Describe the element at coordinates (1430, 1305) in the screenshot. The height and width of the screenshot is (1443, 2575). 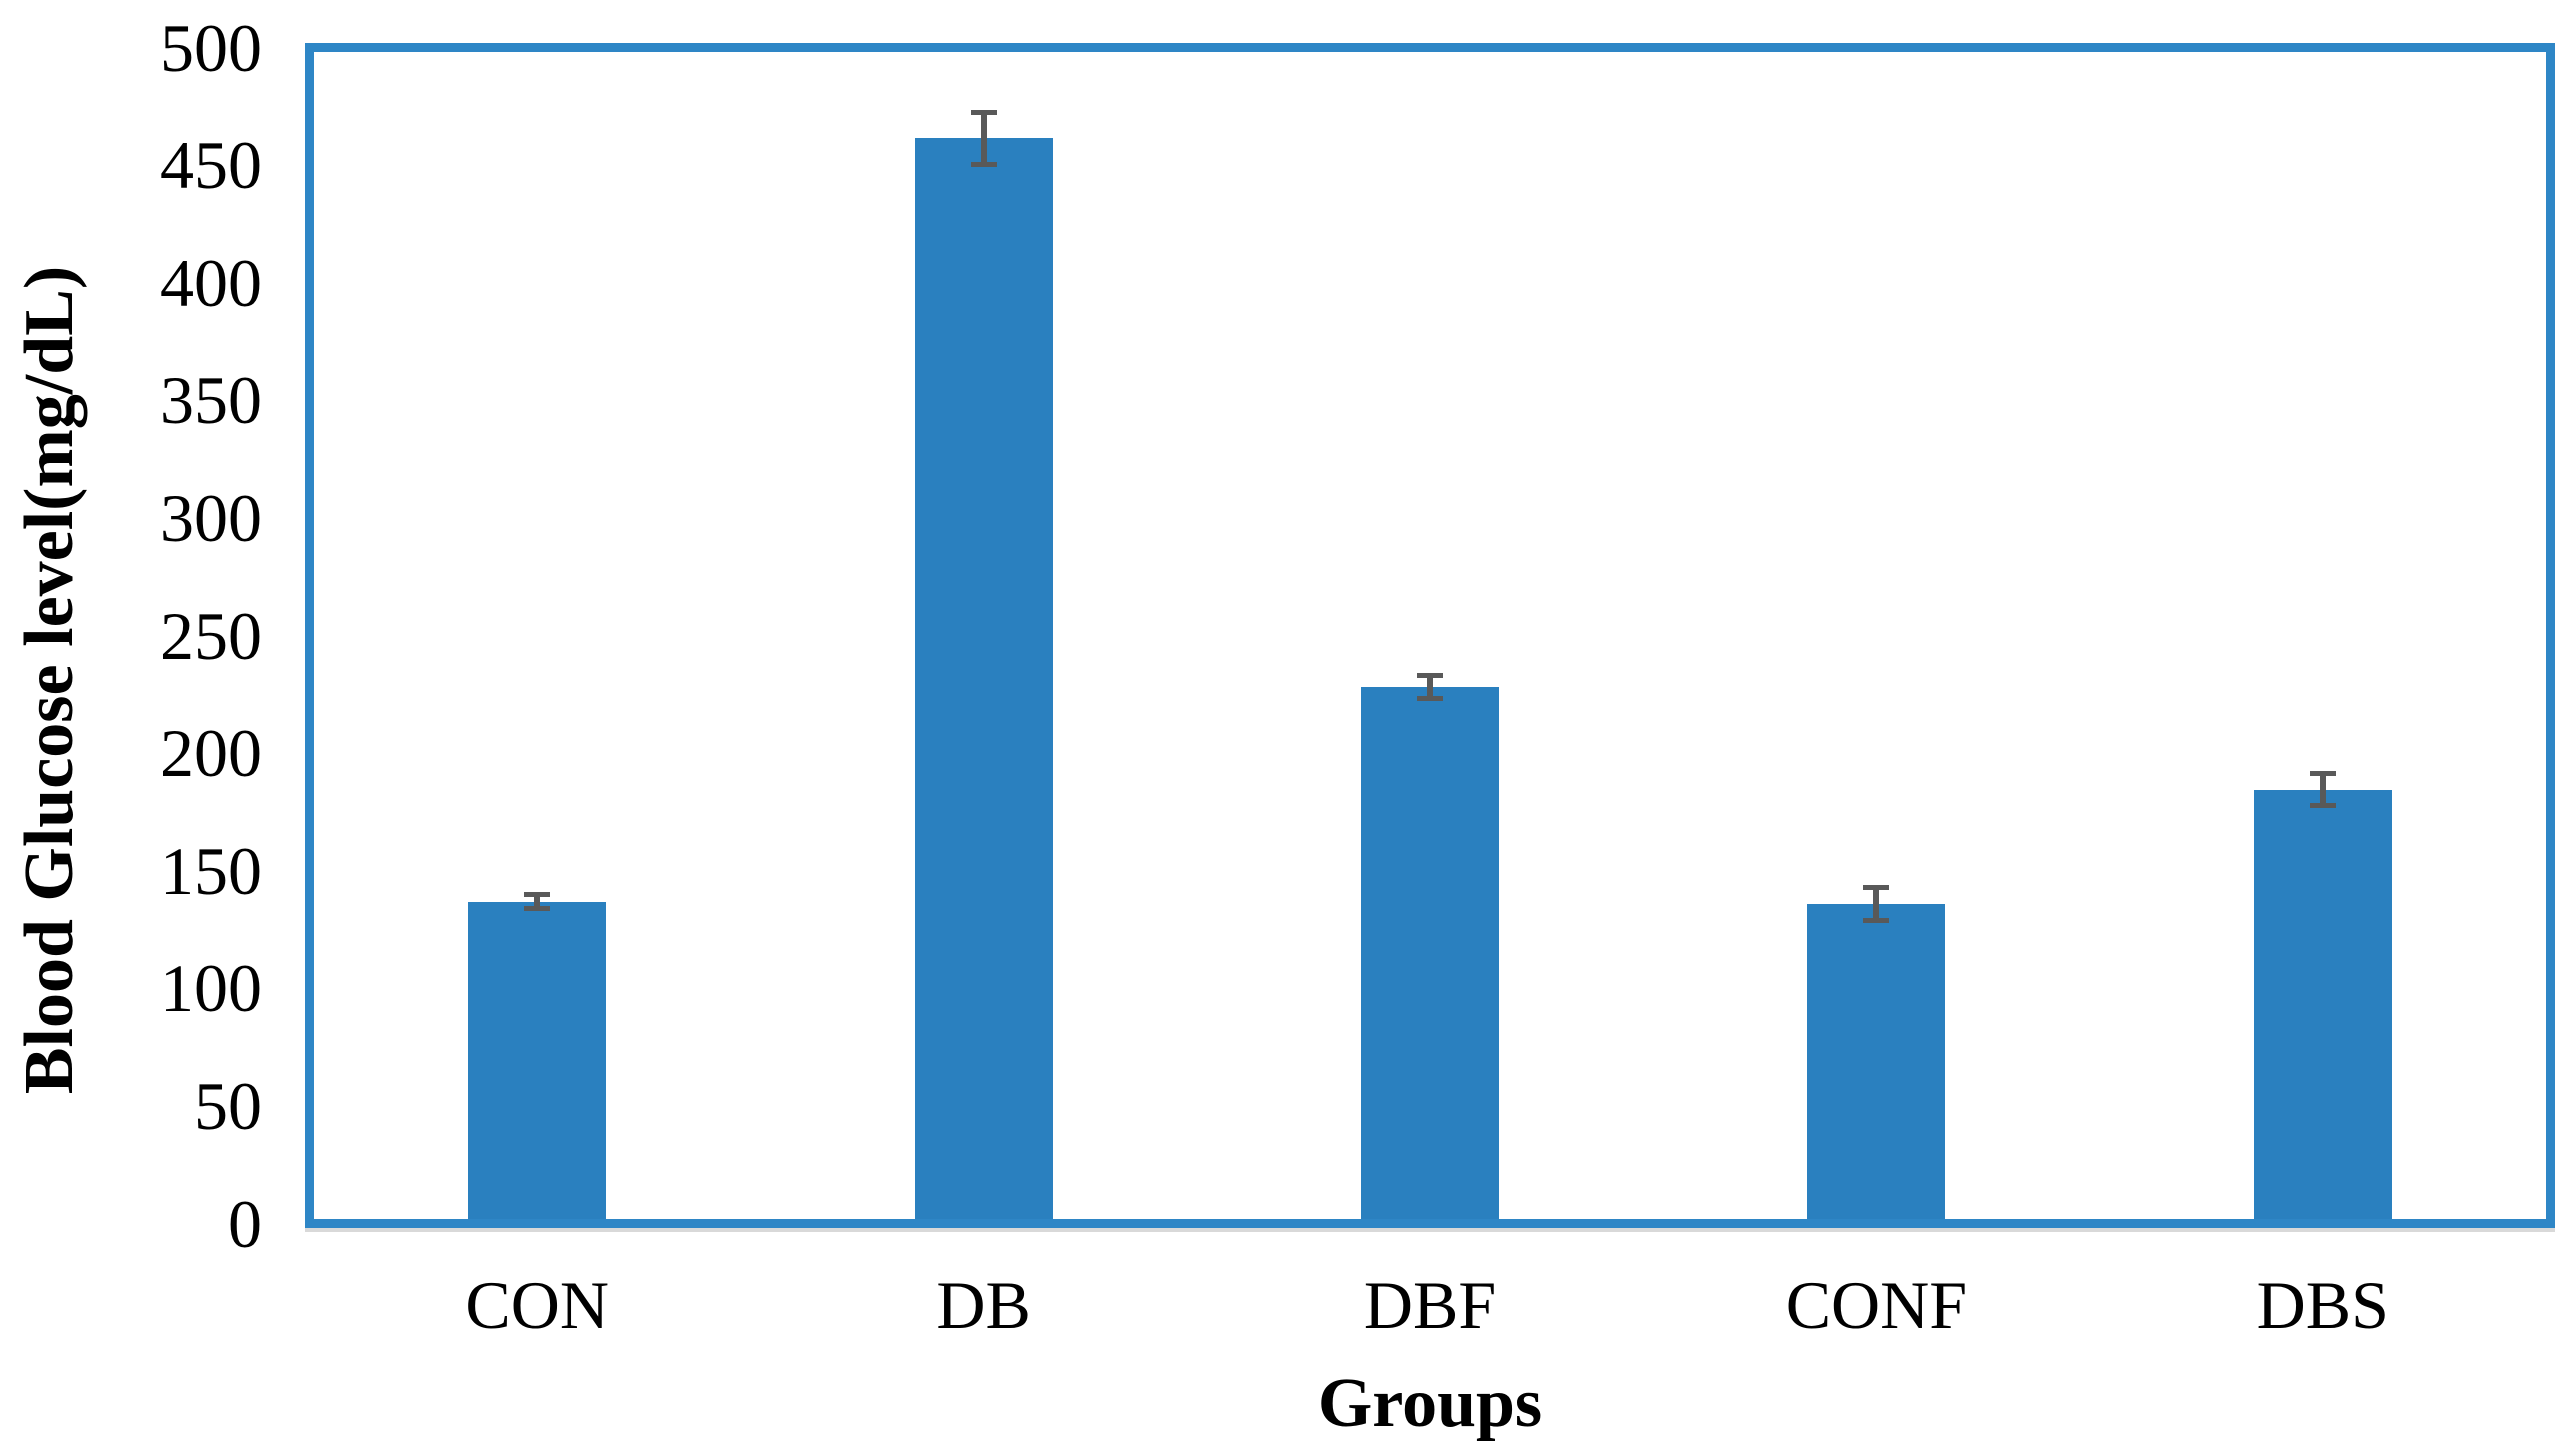
I see `x-tick-label-dbf: DBF` at that location.